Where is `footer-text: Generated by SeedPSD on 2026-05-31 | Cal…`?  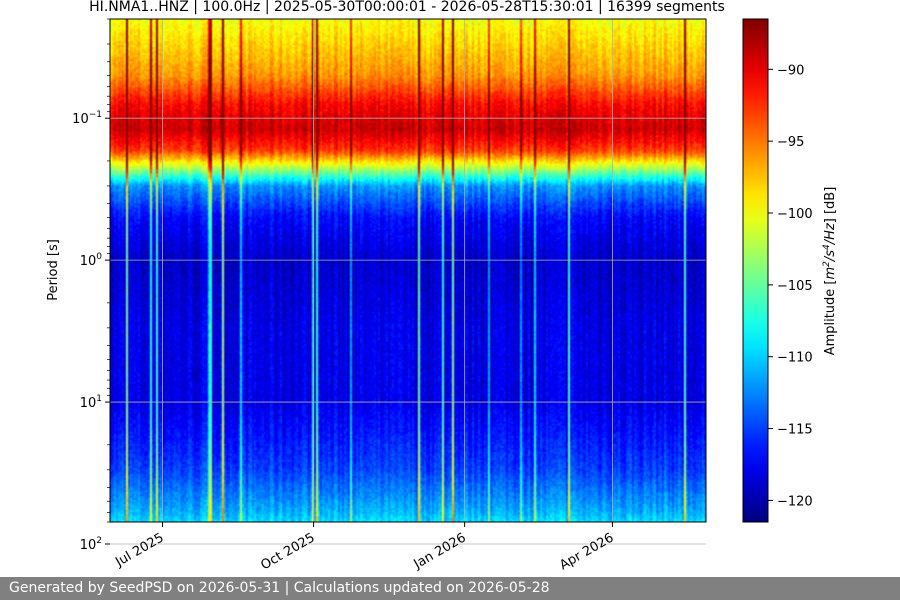 footer-text: Generated by SeedPSD on 2026-05-31 | Cal… is located at coordinates (279, 588).